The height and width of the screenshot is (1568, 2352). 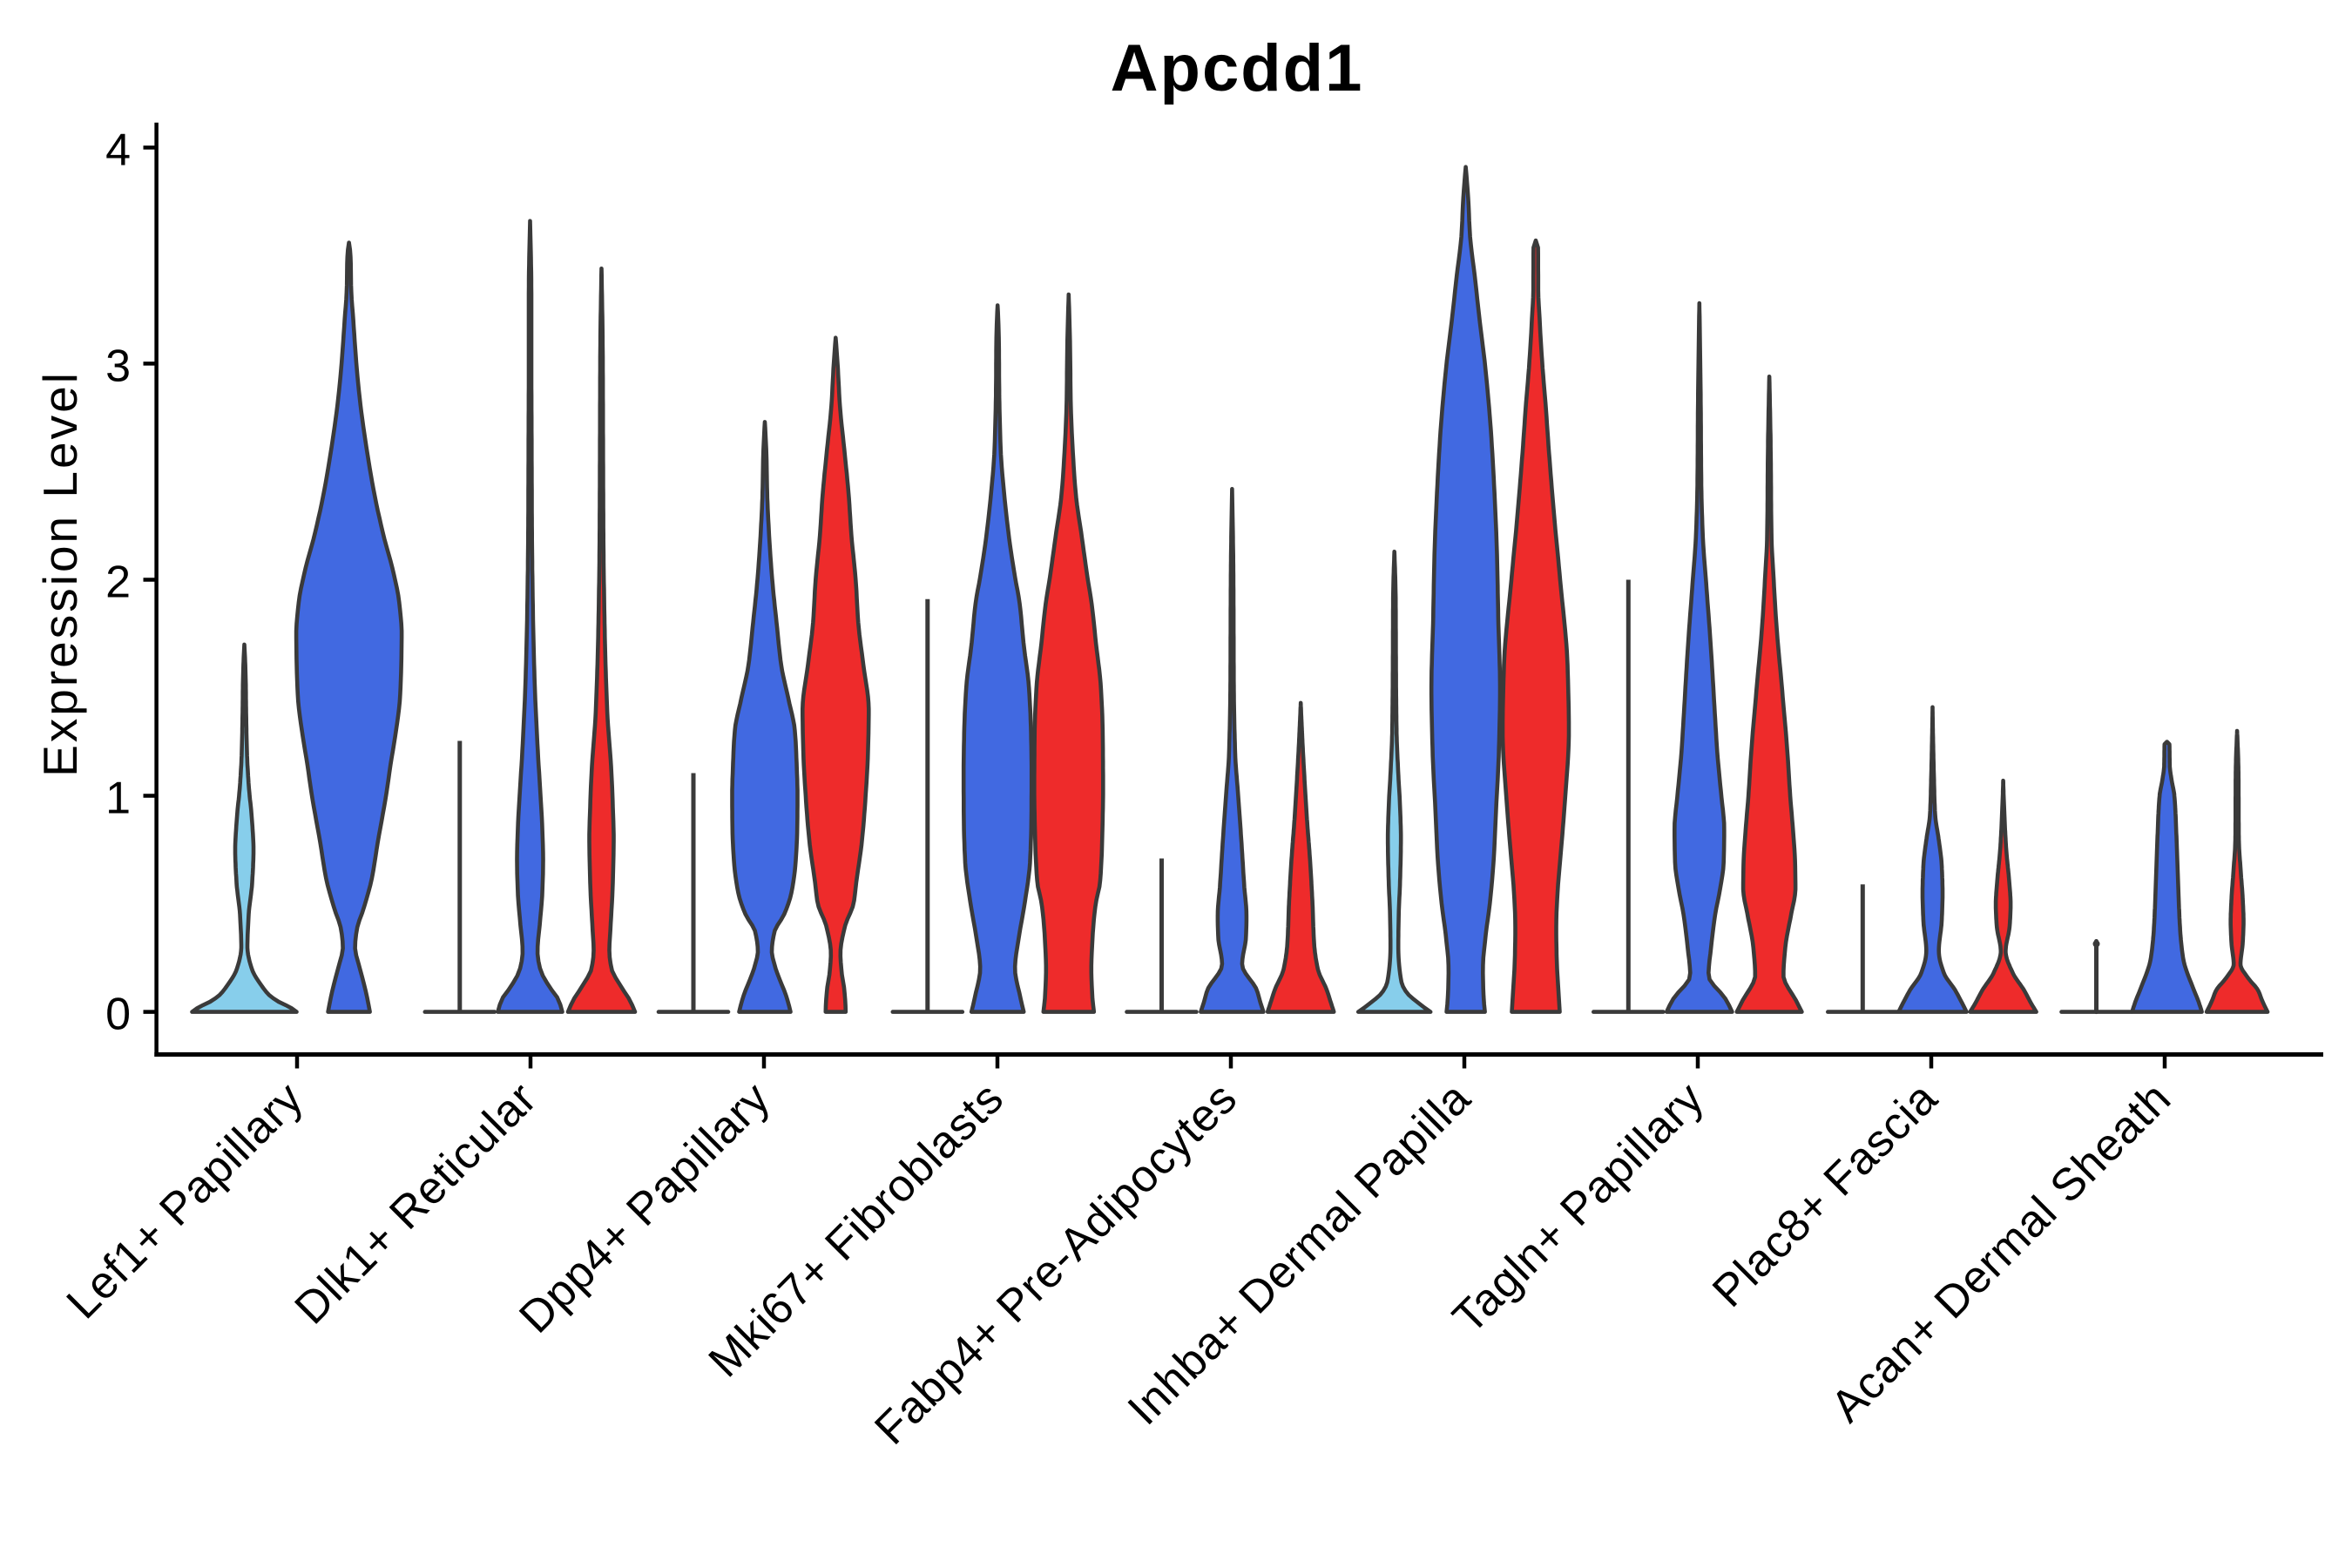 What do you see at coordinates (118, 799) in the screenshot?
I see `svg-text: 1` at bounding box center [118, 799].